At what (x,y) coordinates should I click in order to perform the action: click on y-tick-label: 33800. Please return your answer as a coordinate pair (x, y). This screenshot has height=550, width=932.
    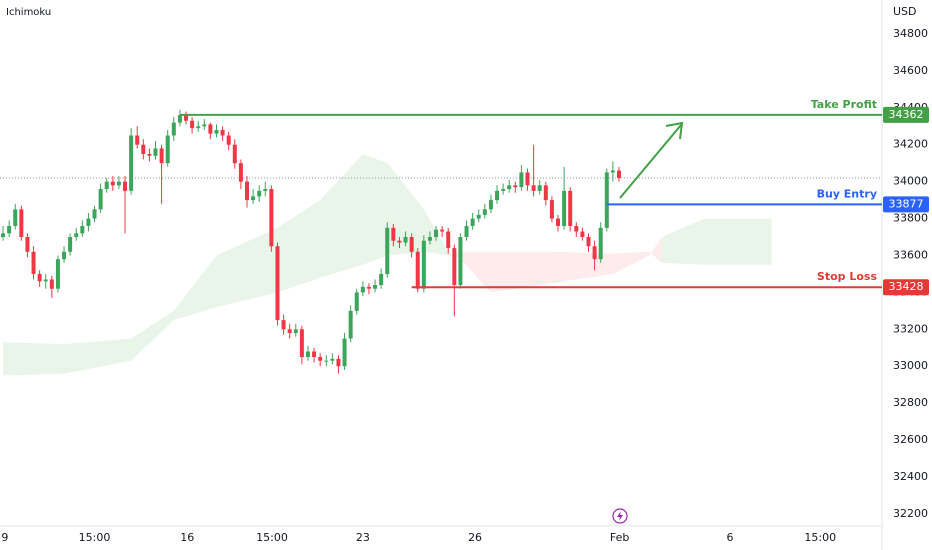
    Looking at the image, I should click on (910, 218).